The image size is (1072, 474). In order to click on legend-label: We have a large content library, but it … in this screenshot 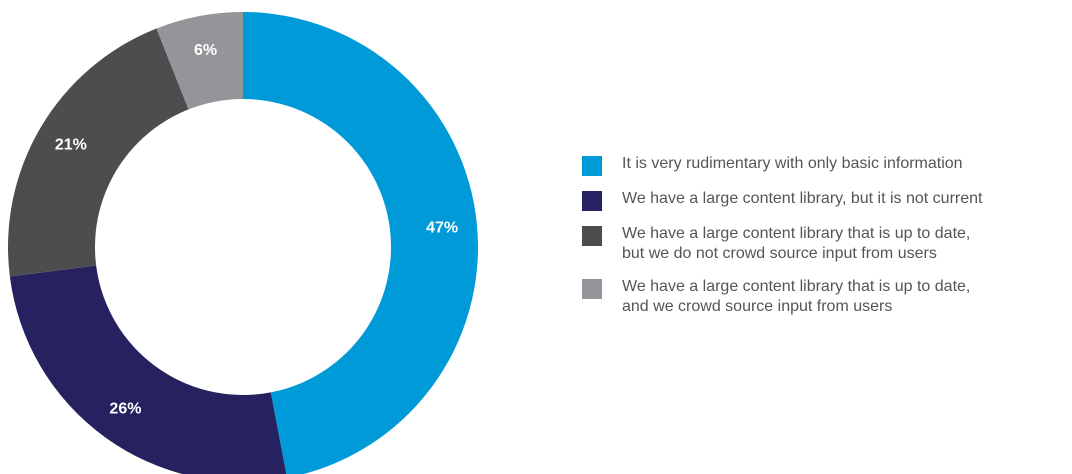, I will do `click(802, 198)`.